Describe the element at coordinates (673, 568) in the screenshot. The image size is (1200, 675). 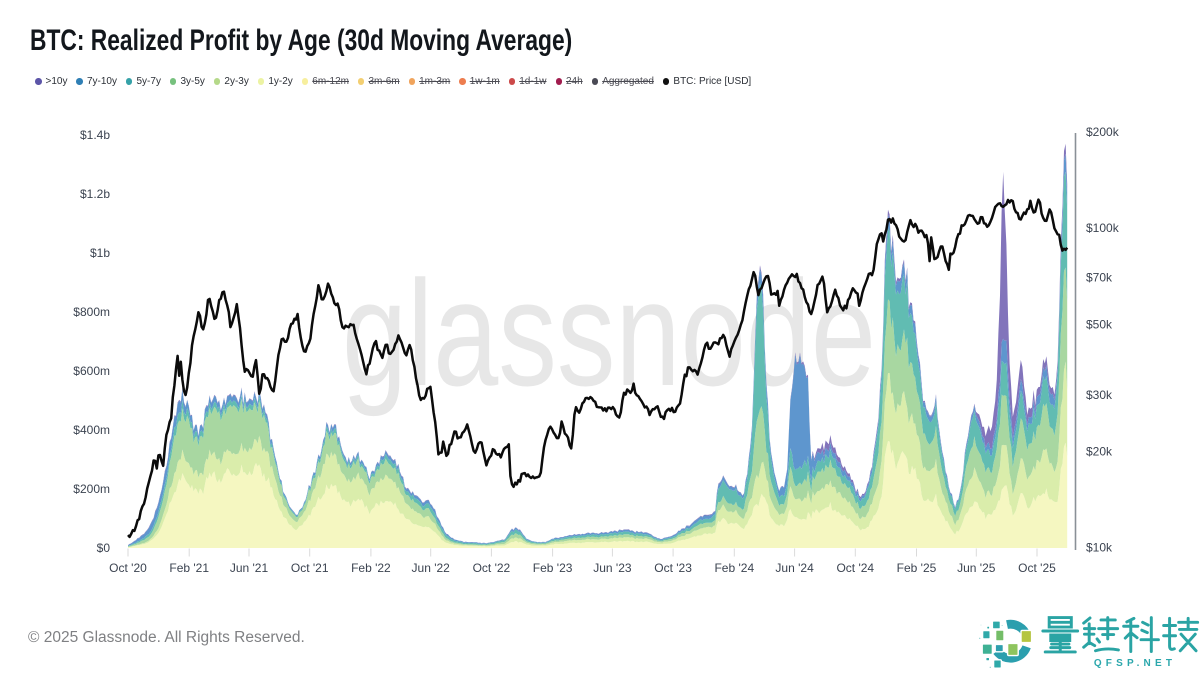
I see `svg-text: Oct '23` at that location.